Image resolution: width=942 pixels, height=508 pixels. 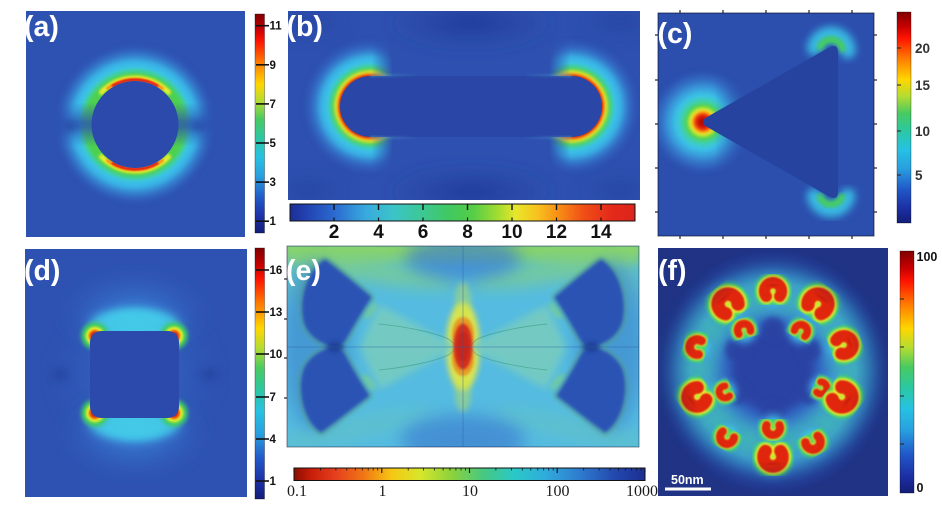 What do you see at coordinates (276, 27) in the screenshot?
I see `svg-text: 11` at bounding box center [276, 27].